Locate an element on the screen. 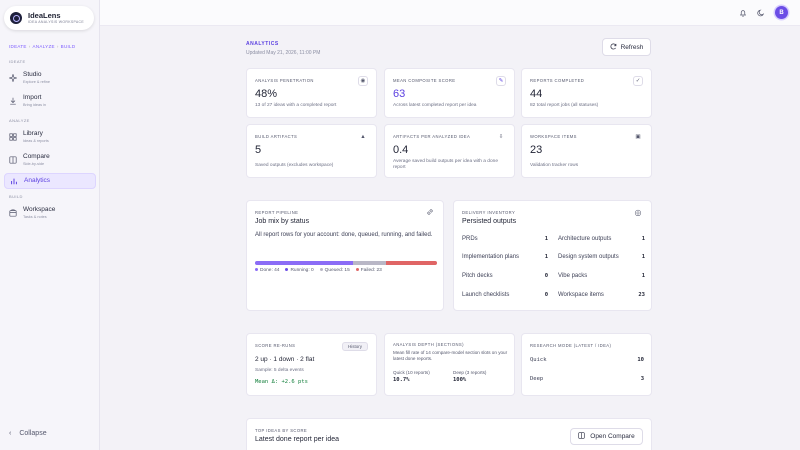 This screenshot has height=450, width=800. breadcrumb-analyze: ANALYZE is located at coordinates (43, 46).